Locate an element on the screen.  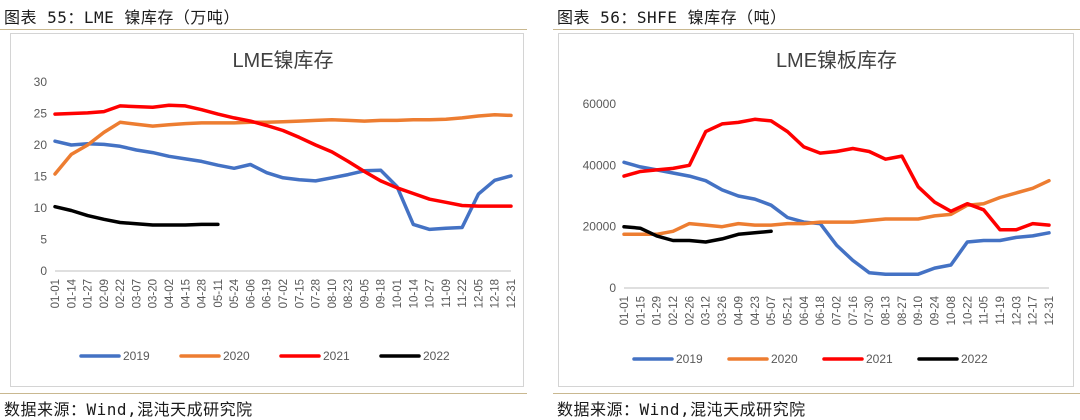
x-tick-label: 05-07 is located at coordinates (772, 310).